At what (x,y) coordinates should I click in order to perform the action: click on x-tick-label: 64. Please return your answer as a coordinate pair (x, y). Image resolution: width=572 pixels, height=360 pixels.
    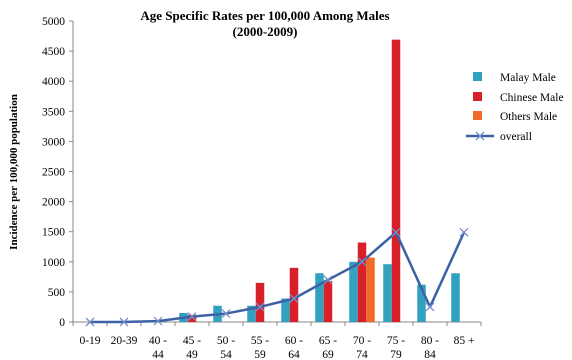
    Looking at the image, I should click on (294, 354).